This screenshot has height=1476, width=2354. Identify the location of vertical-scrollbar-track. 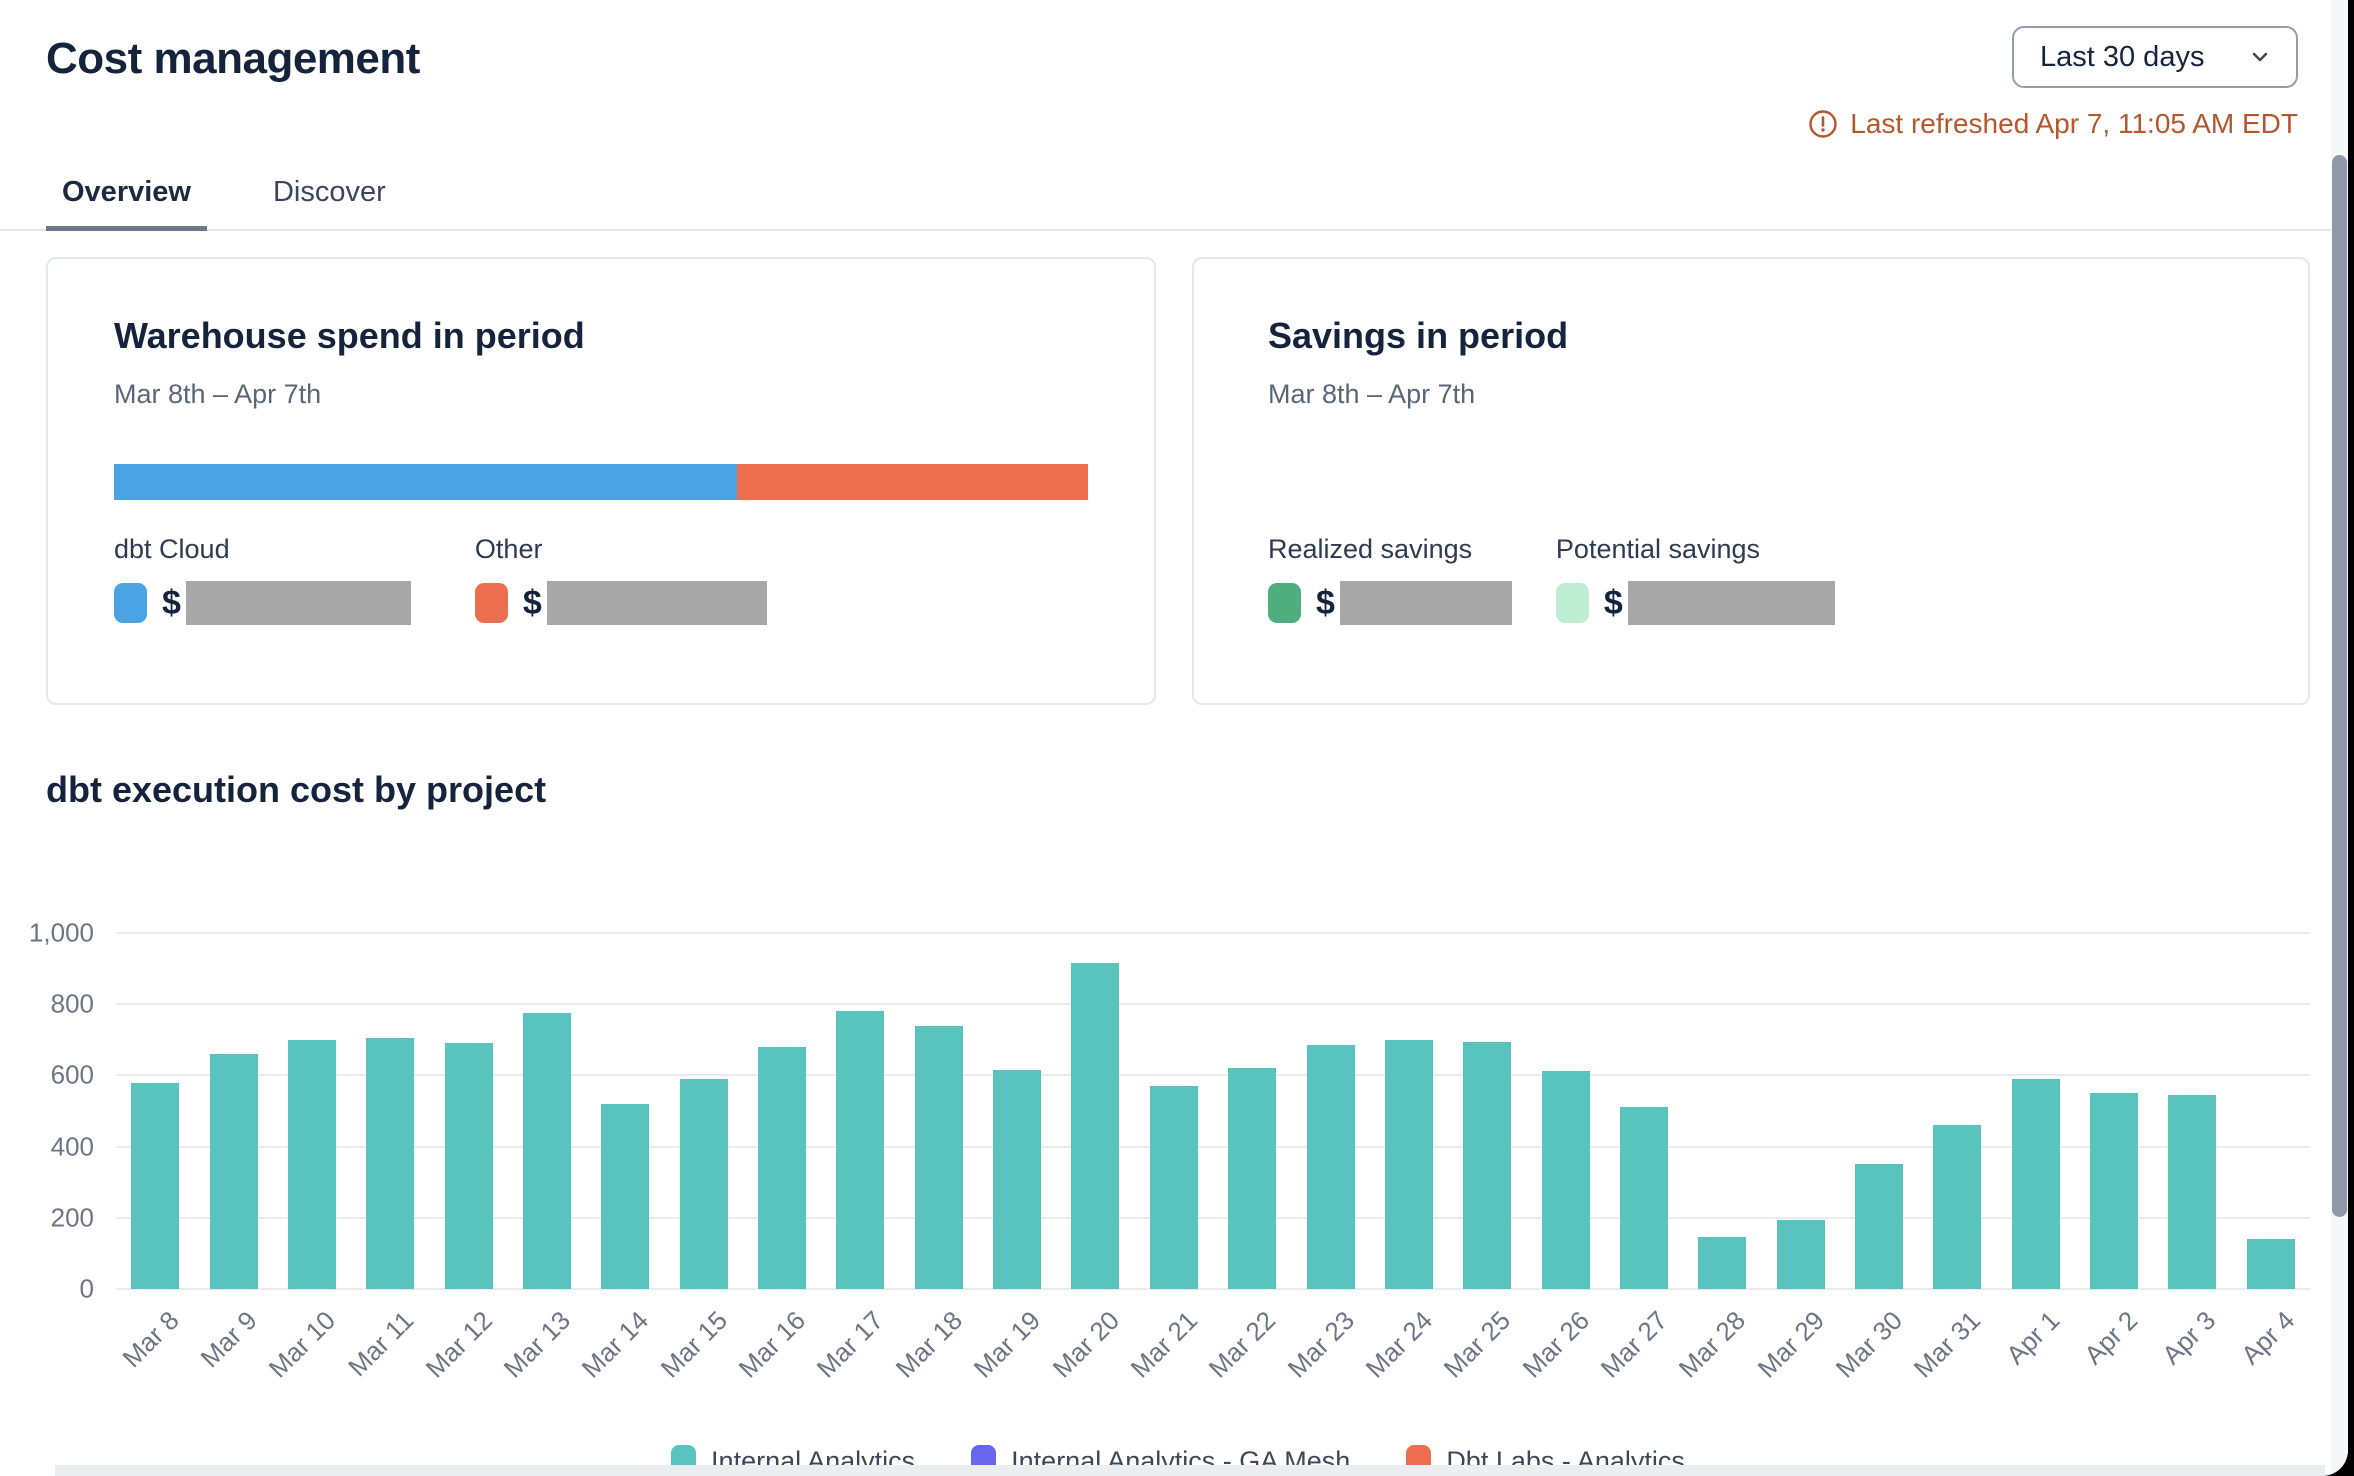
(2339, 738).